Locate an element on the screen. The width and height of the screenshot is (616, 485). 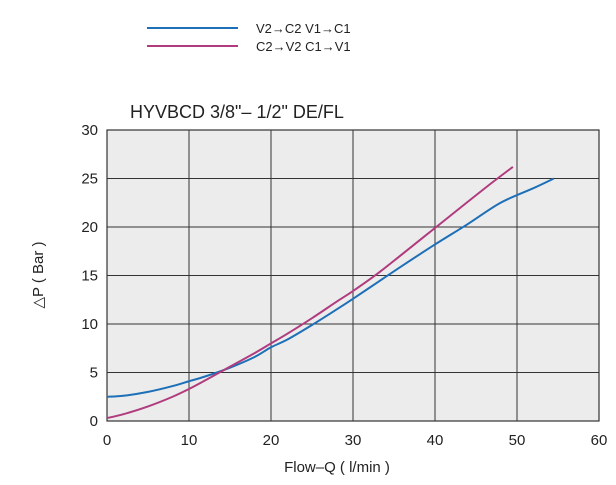
y-tick-label: 5 is located at coordinates (94, 373).